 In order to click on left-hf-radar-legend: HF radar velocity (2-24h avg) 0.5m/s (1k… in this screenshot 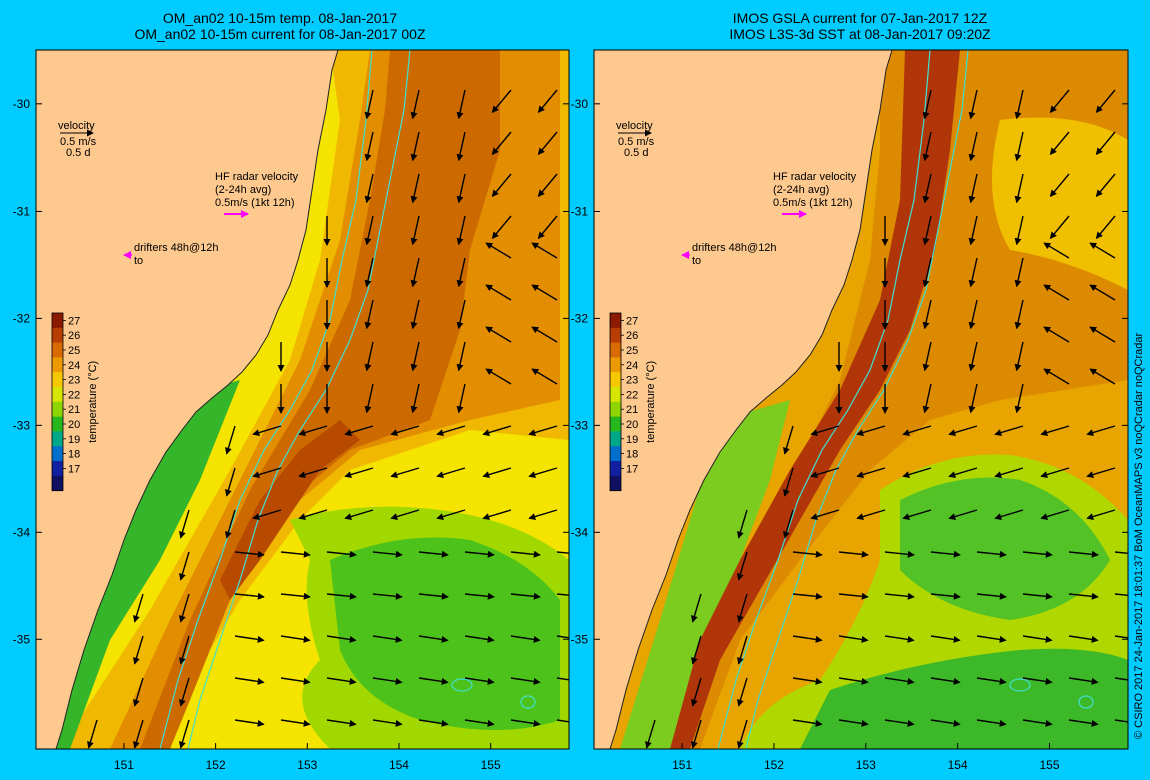, I will do `click(257, 194)`.